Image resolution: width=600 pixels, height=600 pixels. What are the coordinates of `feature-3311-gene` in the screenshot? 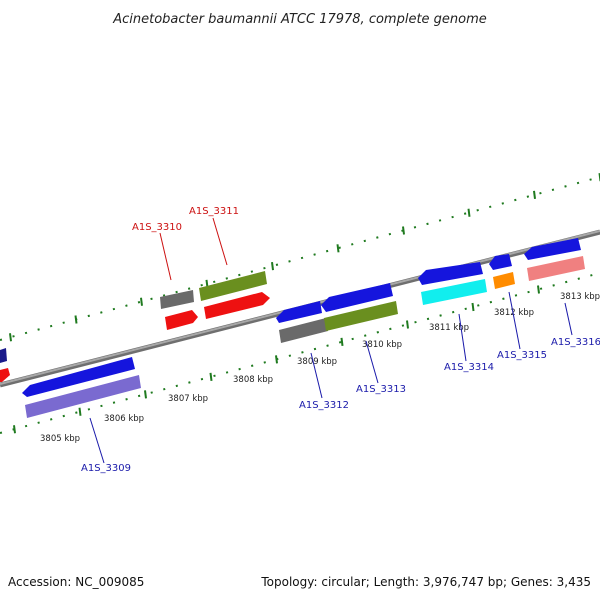 It's located at (233, 286).